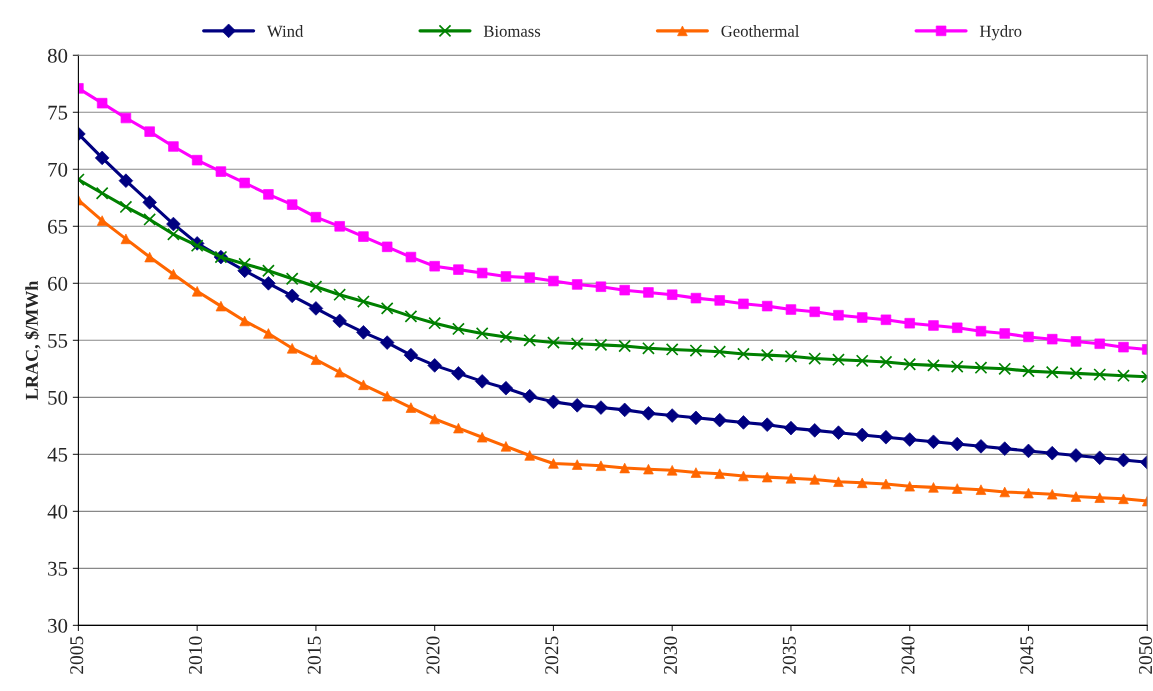 The height and width of the screenshot is (691, 1153). What do you see at coordinates (789, 655) in the screenshot?
I see `x-tick-label: 2035` at bounding box center [789, 655].